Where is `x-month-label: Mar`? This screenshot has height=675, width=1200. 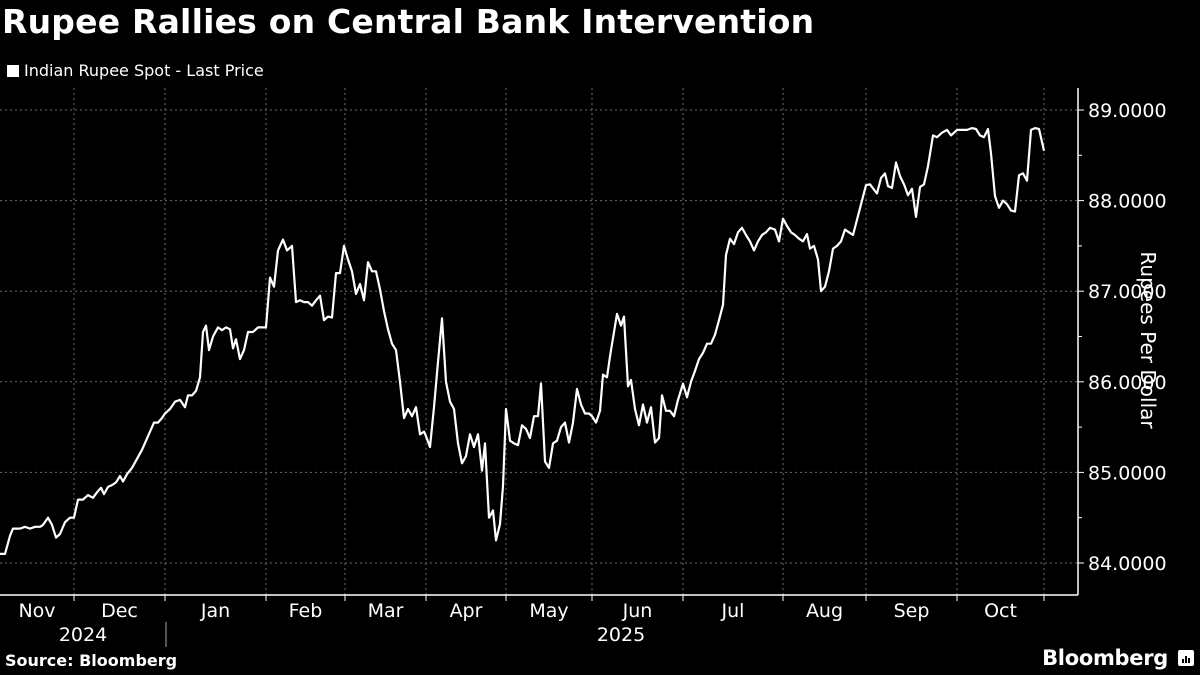 x-month-label: Mar is located at coordinates (386, 611).